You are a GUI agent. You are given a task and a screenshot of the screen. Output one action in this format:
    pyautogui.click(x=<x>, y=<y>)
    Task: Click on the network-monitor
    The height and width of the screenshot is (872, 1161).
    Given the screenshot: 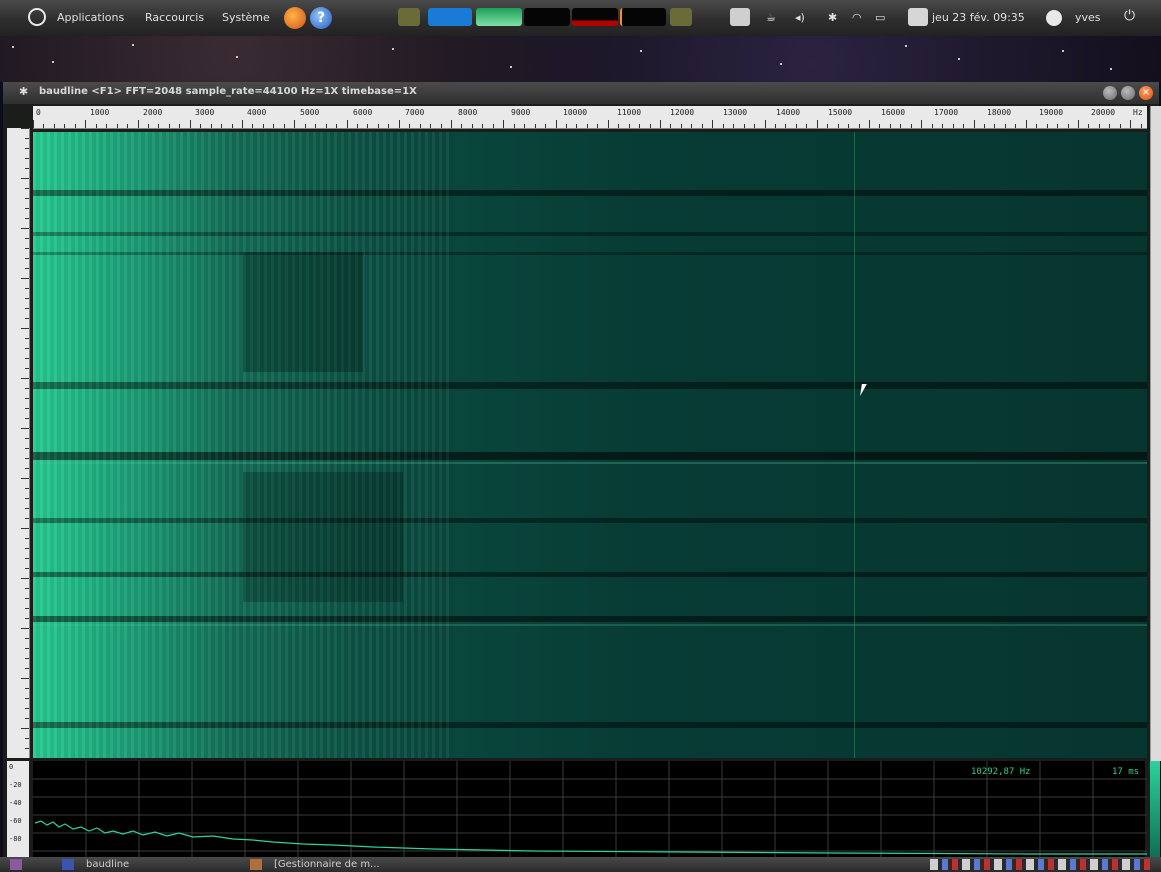 What is the action you would take?
    pyautogui.click(x=547, y=17)
    